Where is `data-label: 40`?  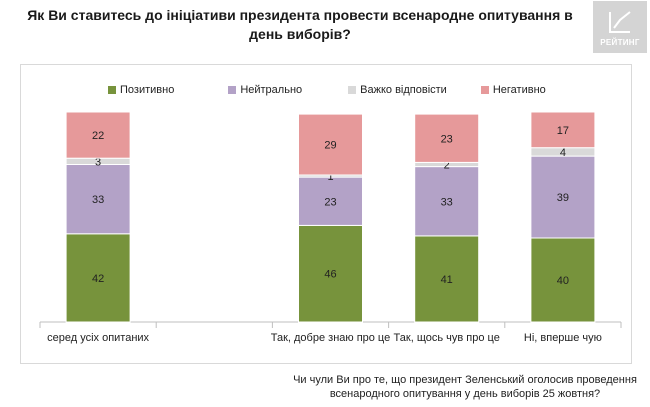 data-label: 40 is located at coordinates (563, 281).